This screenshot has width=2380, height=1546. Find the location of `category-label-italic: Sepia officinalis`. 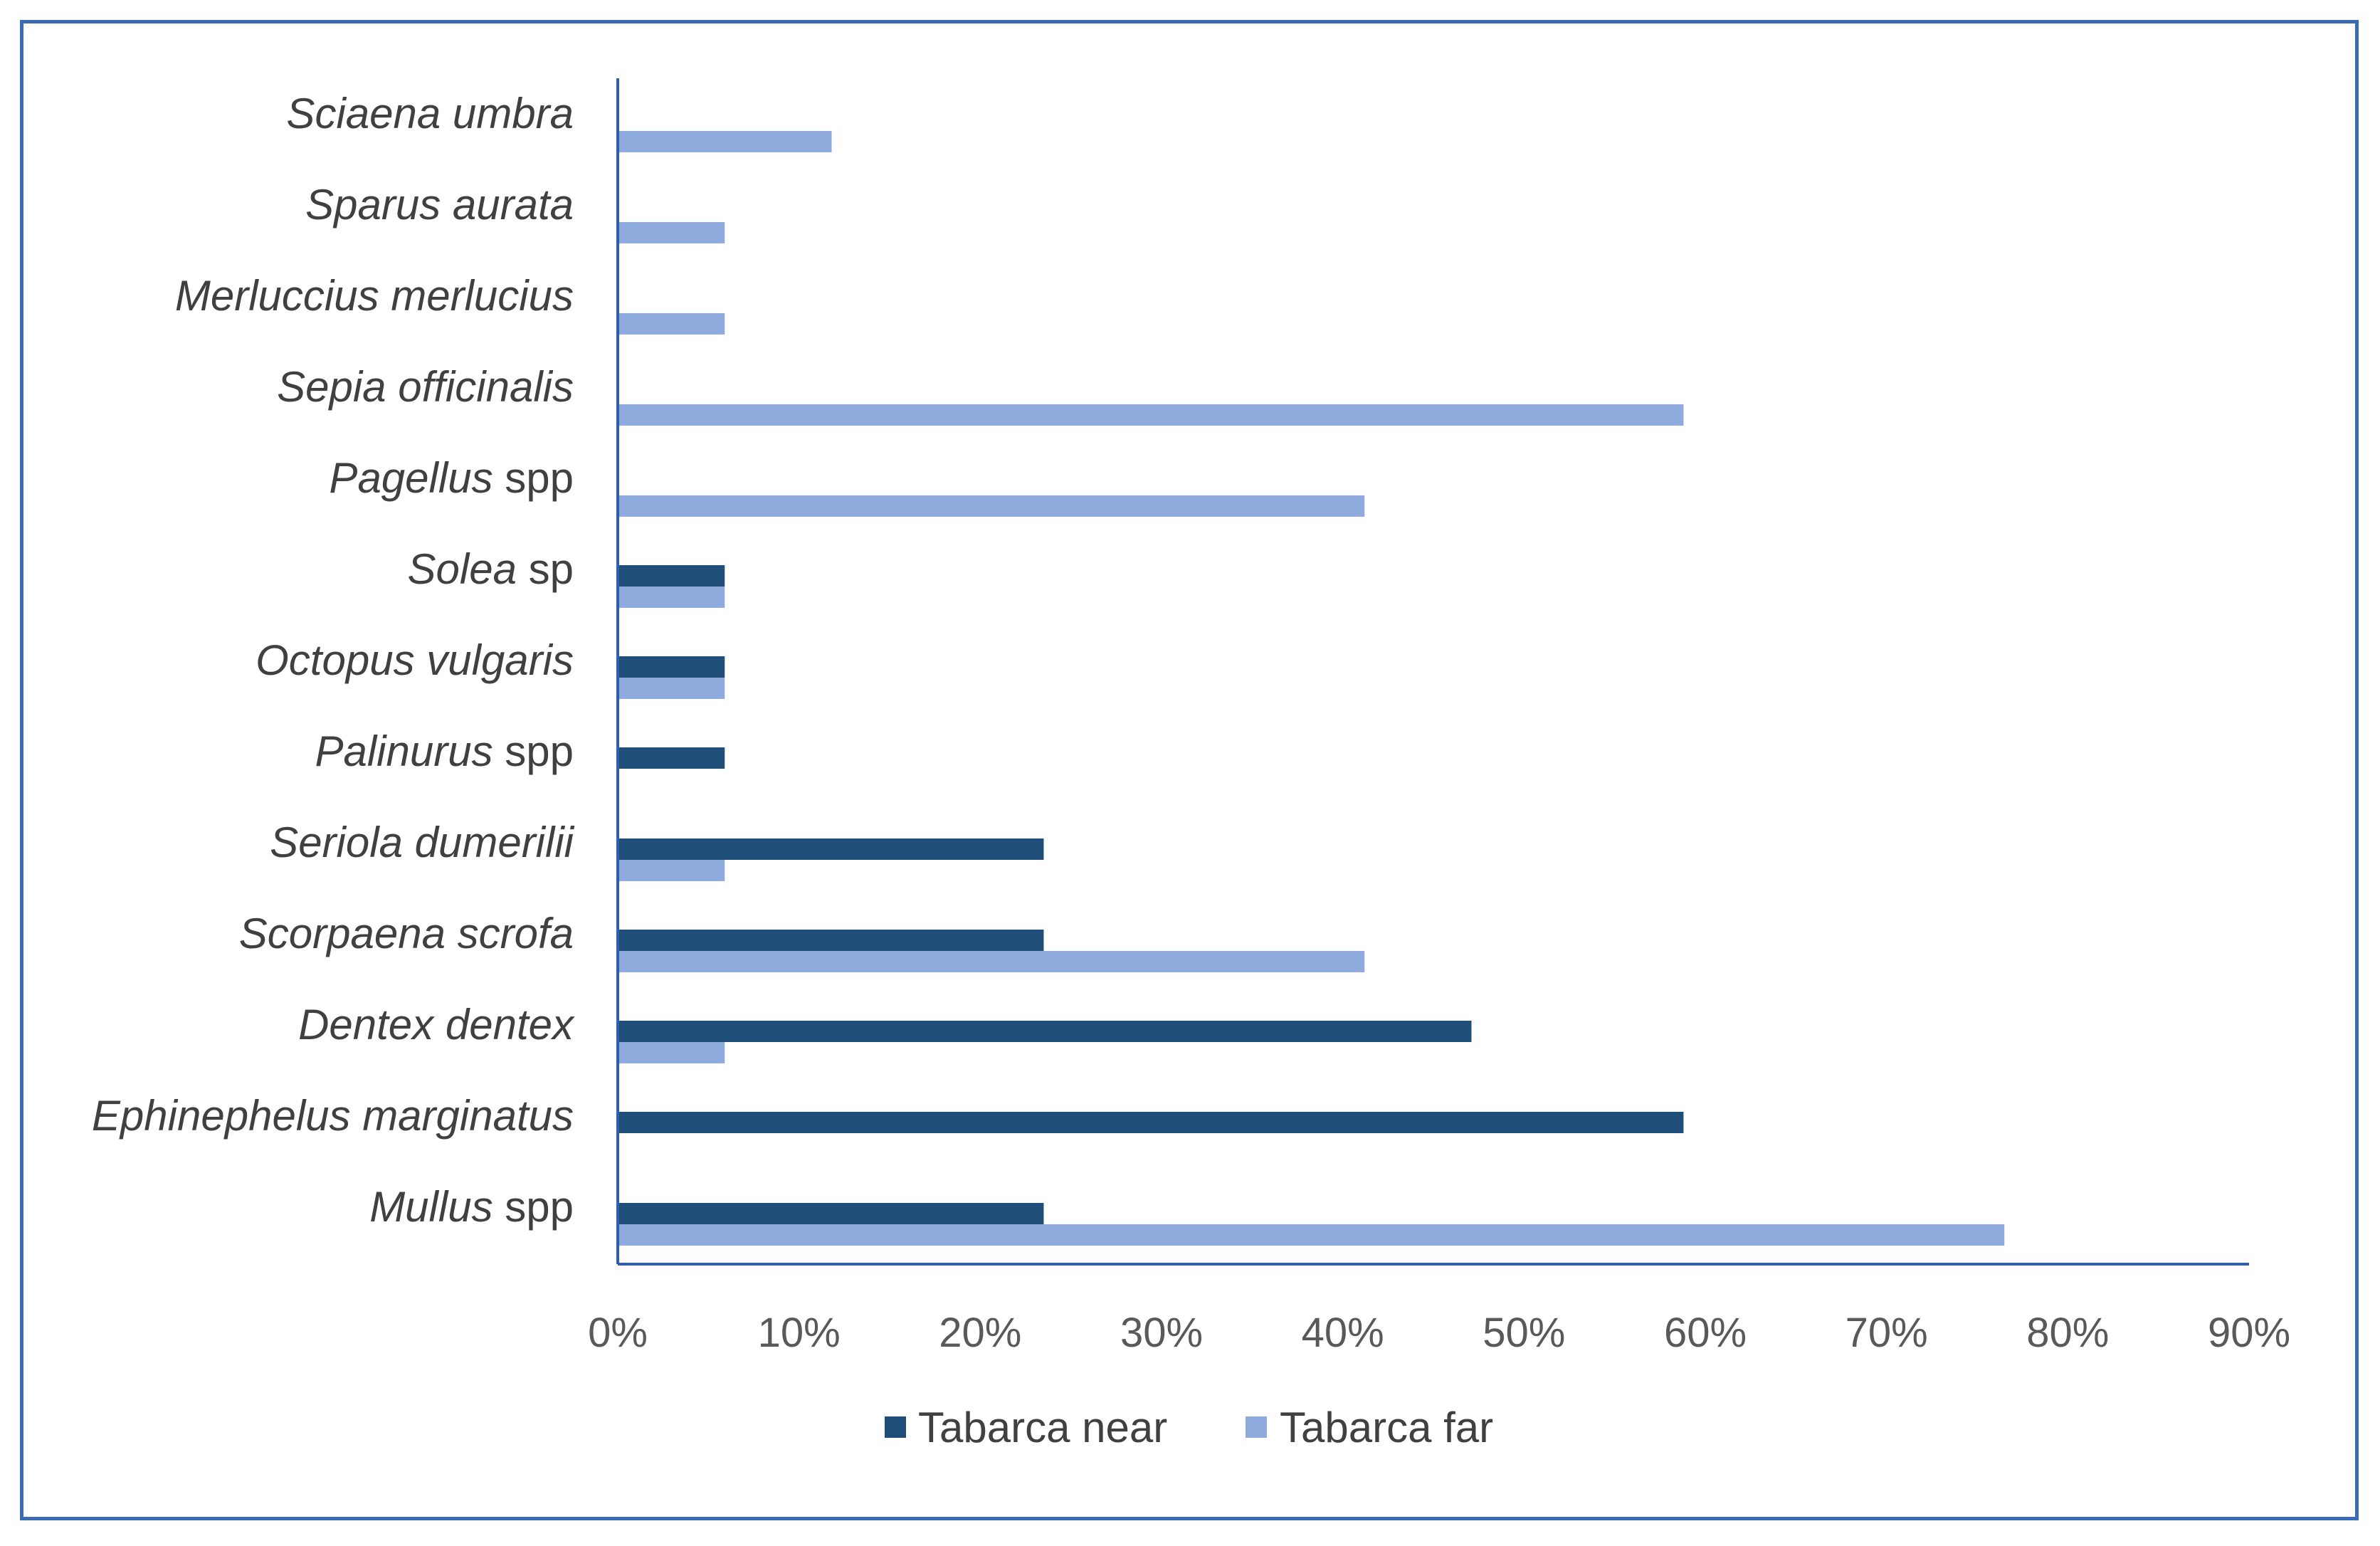

category-label-italic: Sepia officinalis is located at coordinates (425, 387).